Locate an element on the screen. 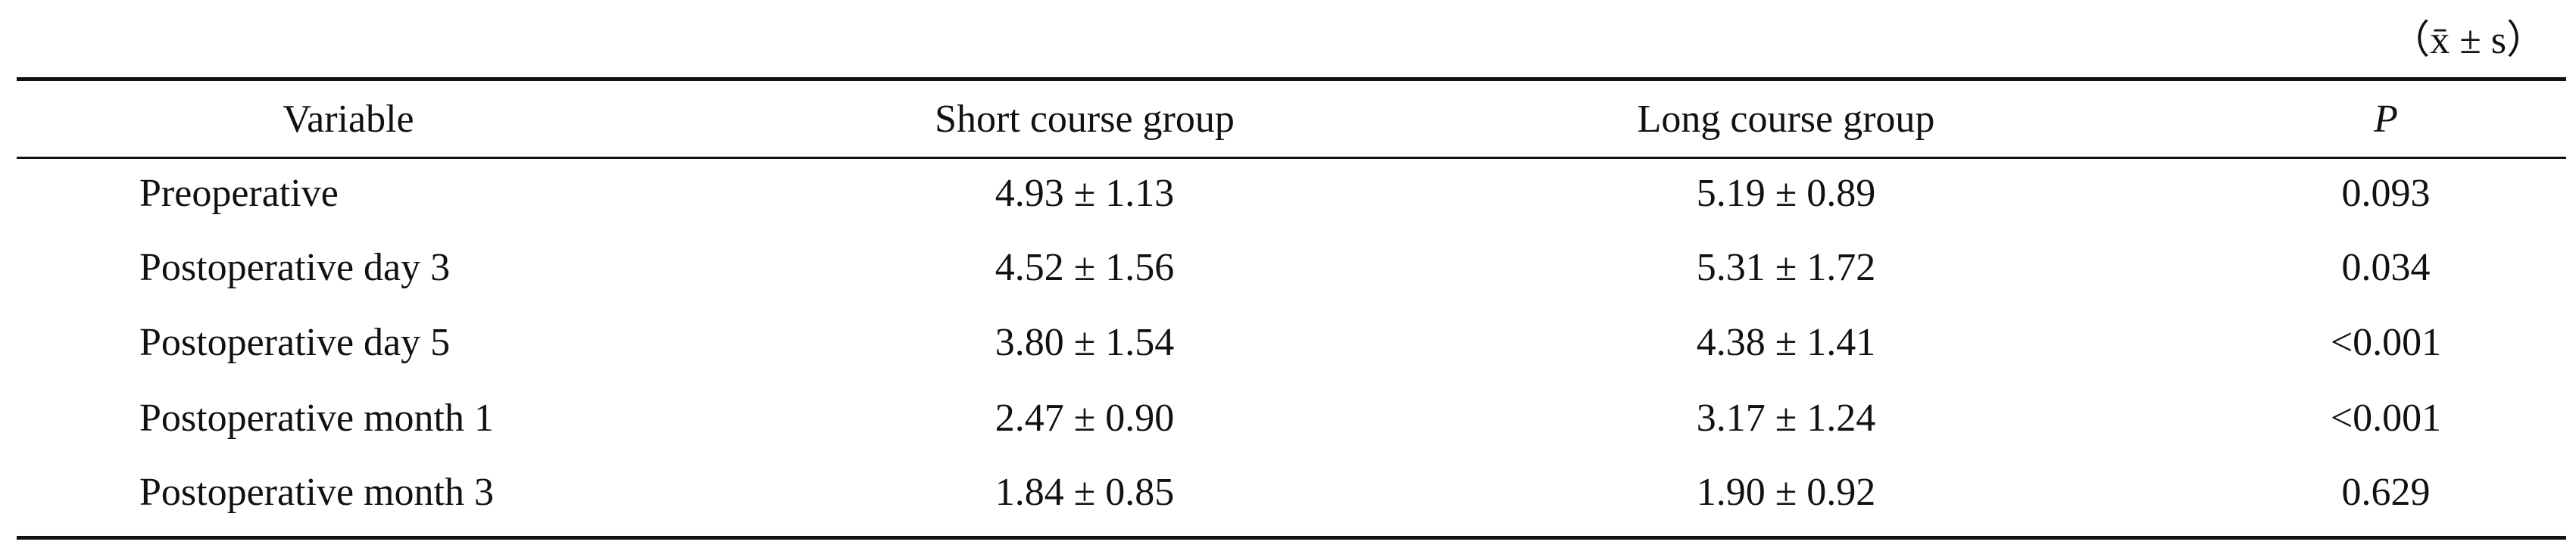  data-cell: 1.90 ± 0.92 is located at coordinates (1786, 492).